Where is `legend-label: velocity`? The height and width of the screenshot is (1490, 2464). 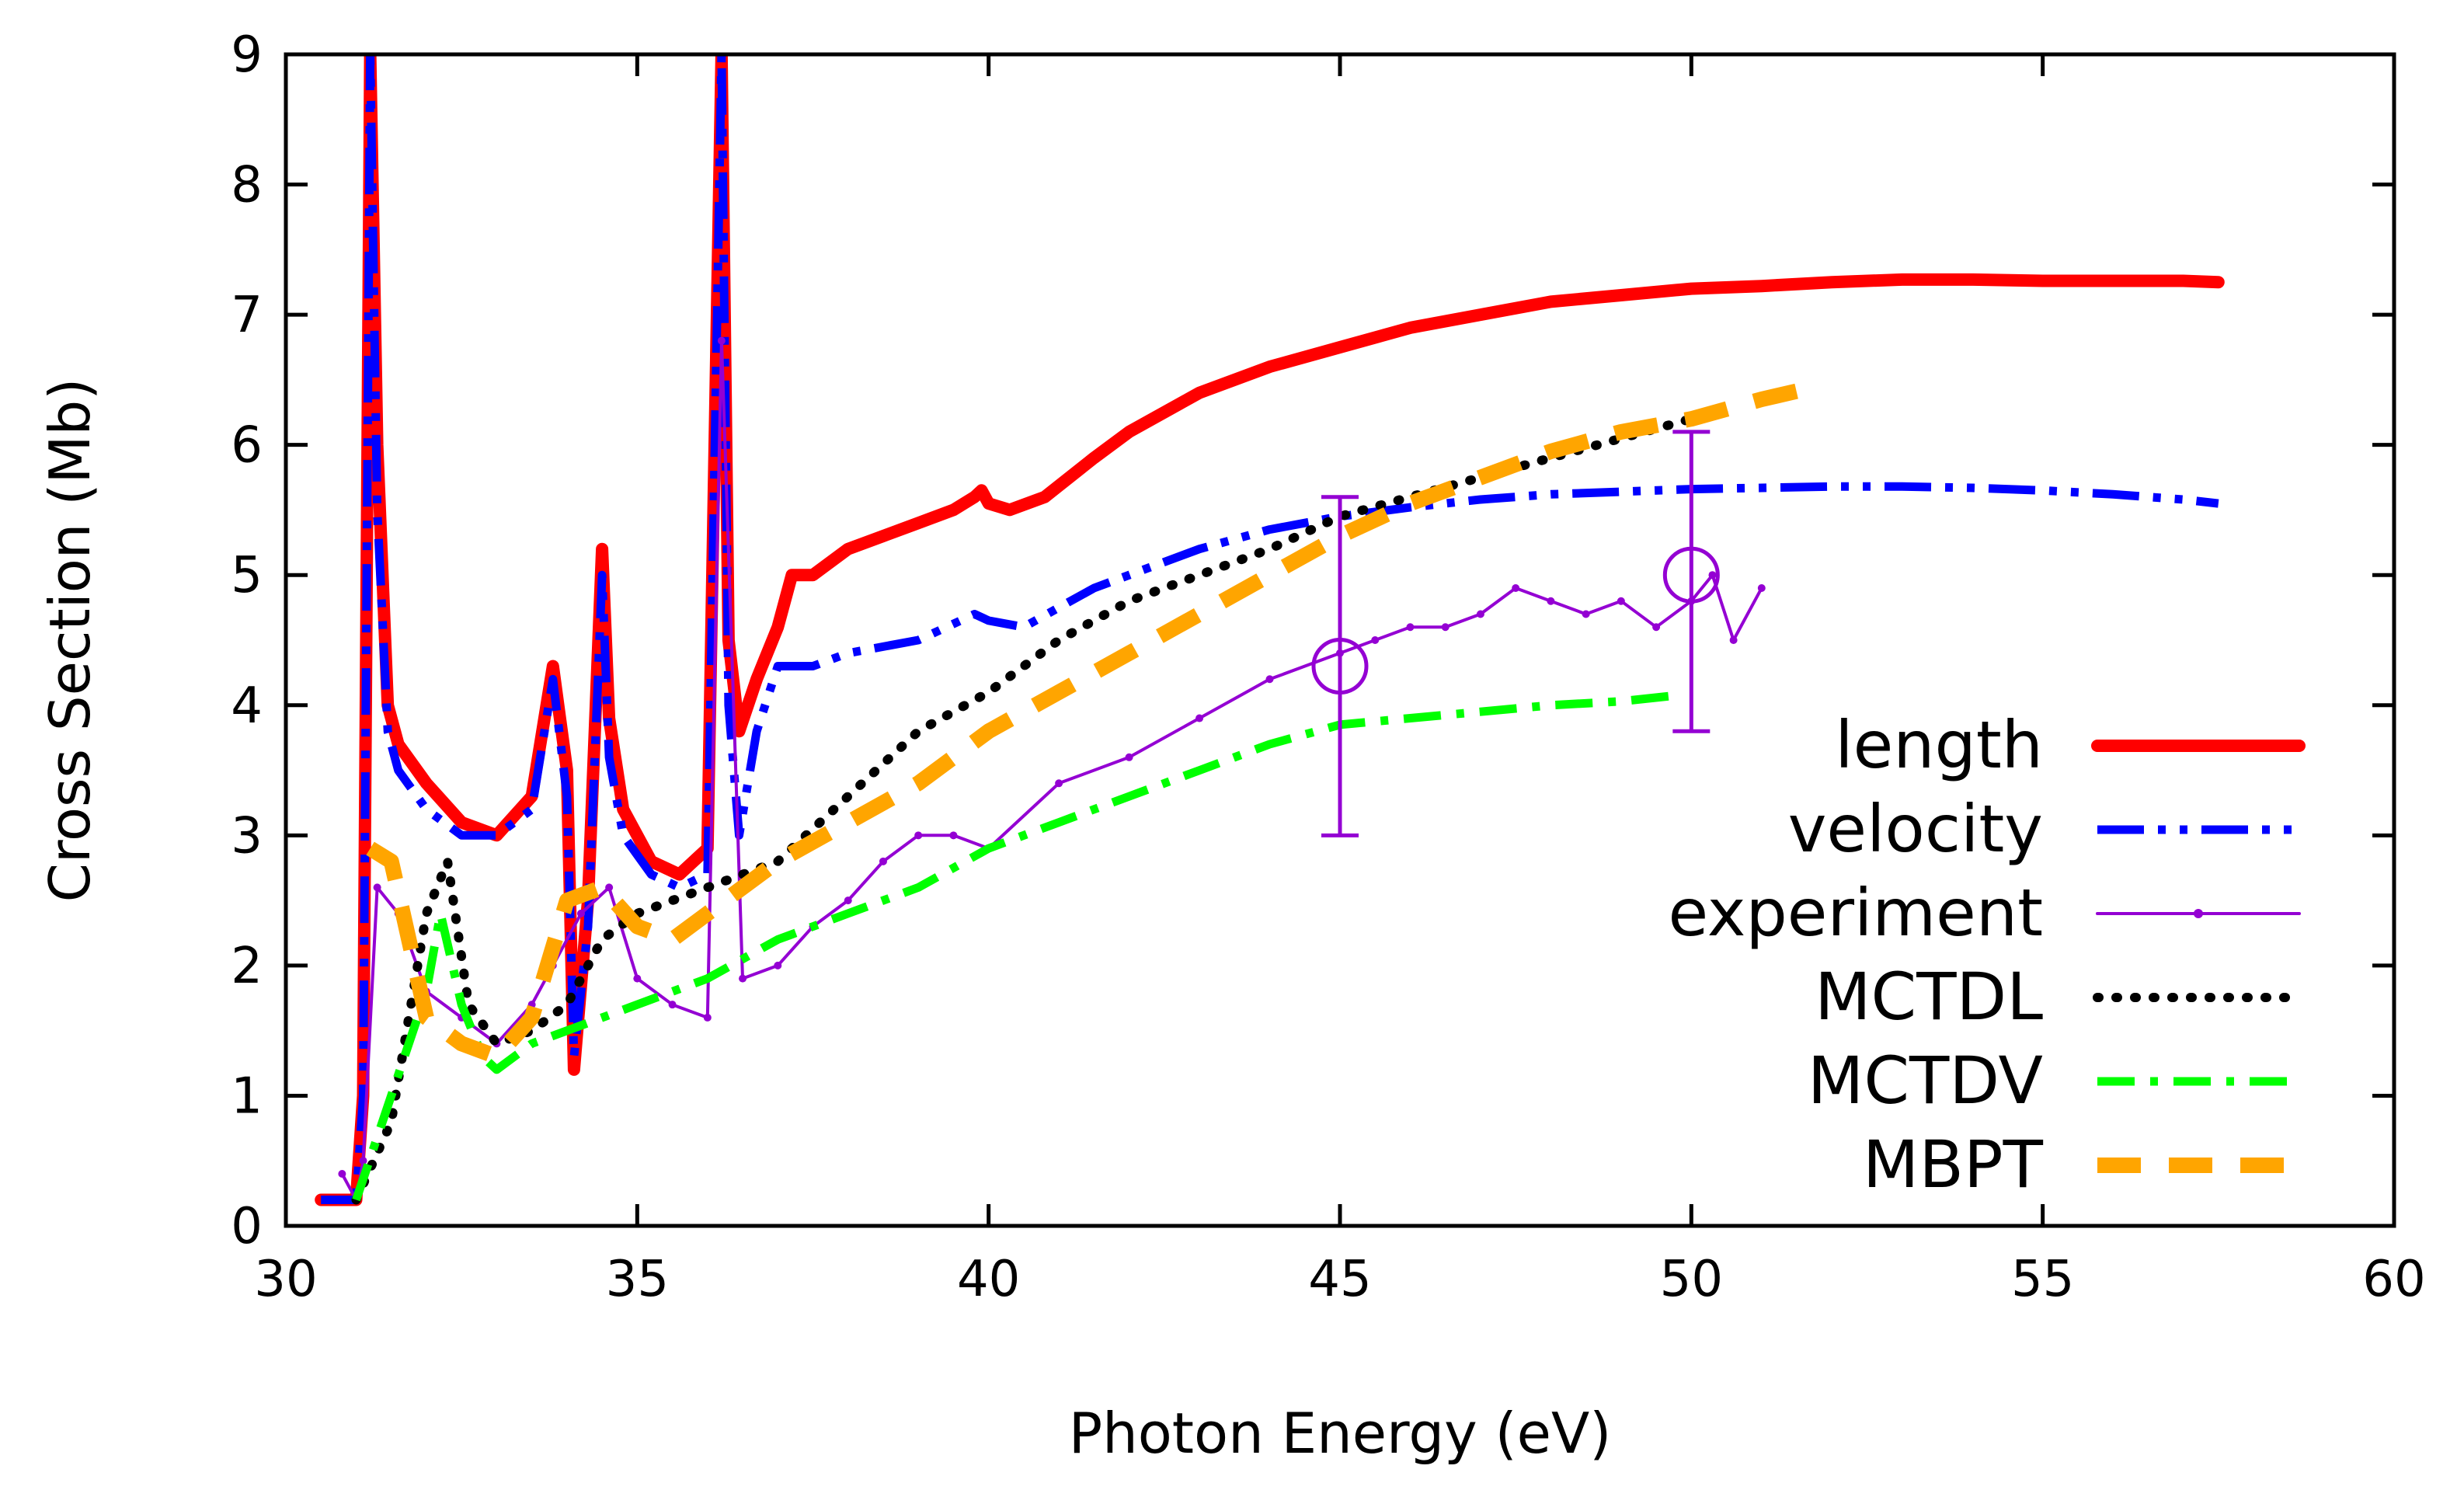 legend-label: velocity is located at coordinates (1916, 829).